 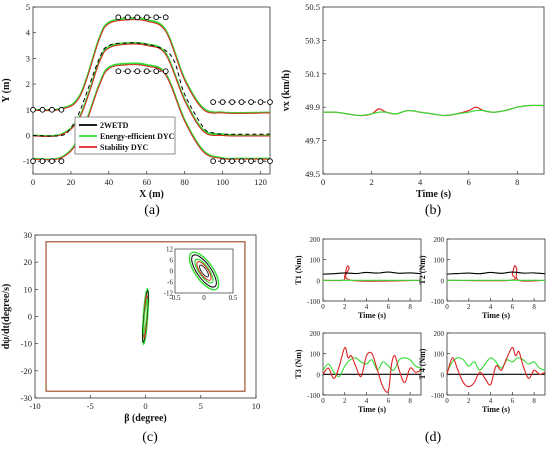 What do you see at coordinates (150, 437) in the screenshot?
I see `panel-caption: (c)` at bounding box center [150, 437].